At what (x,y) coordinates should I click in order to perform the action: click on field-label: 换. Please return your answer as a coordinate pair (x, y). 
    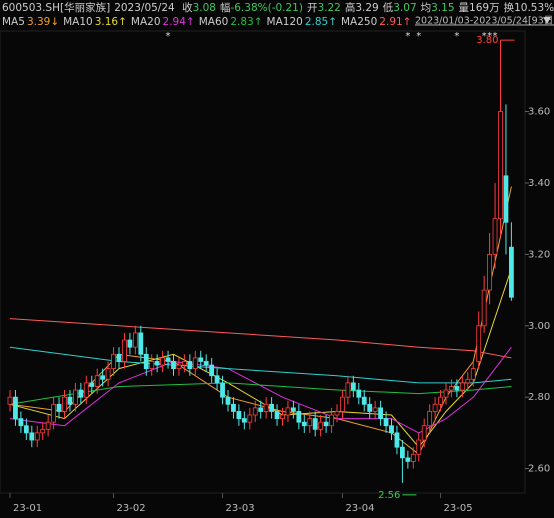
    Looking at the image, I should click on (509, 8).